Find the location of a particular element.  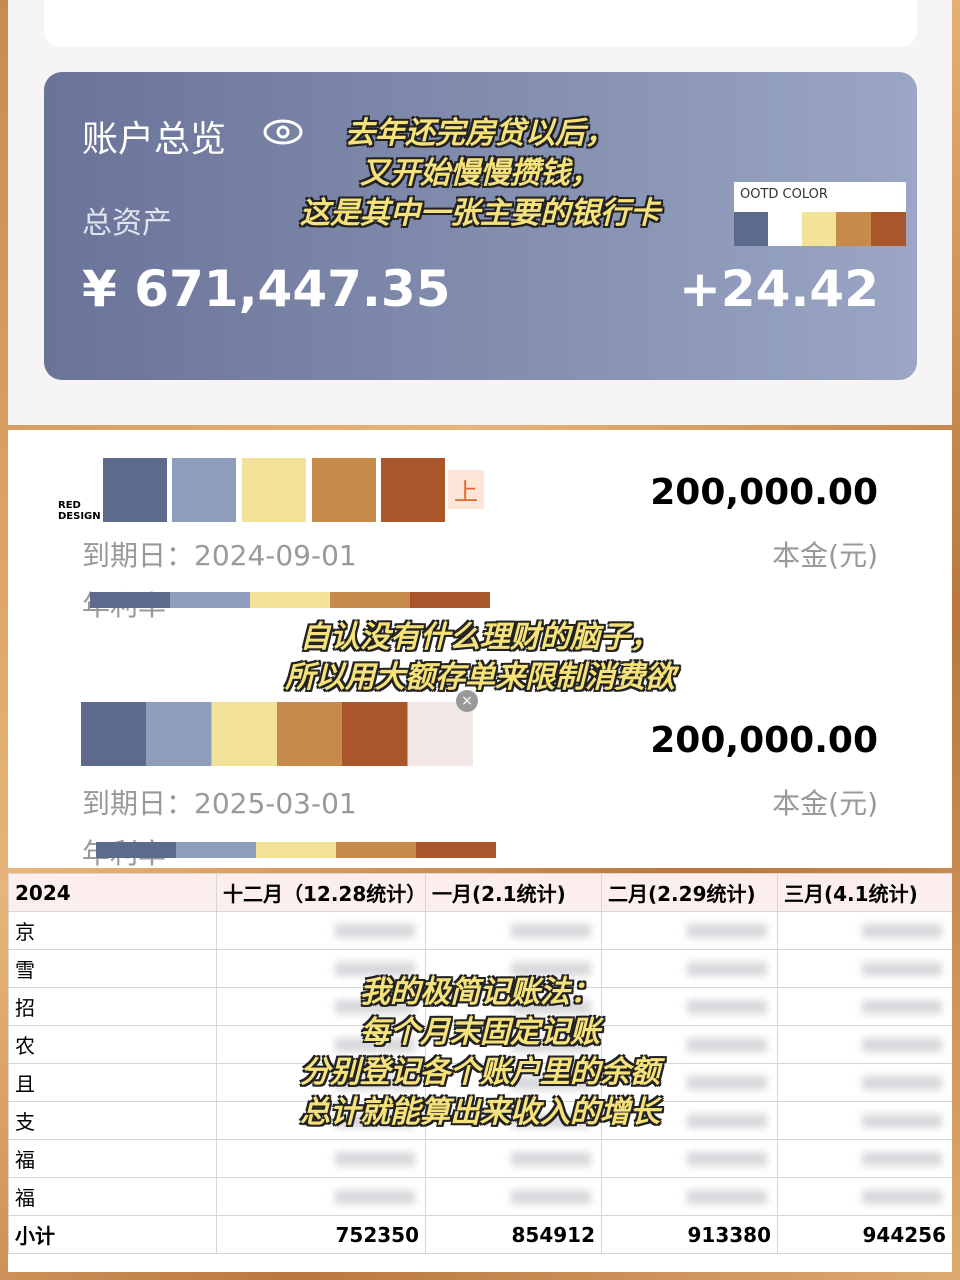

row-label: 且 is located at coordinates (112, 1082).